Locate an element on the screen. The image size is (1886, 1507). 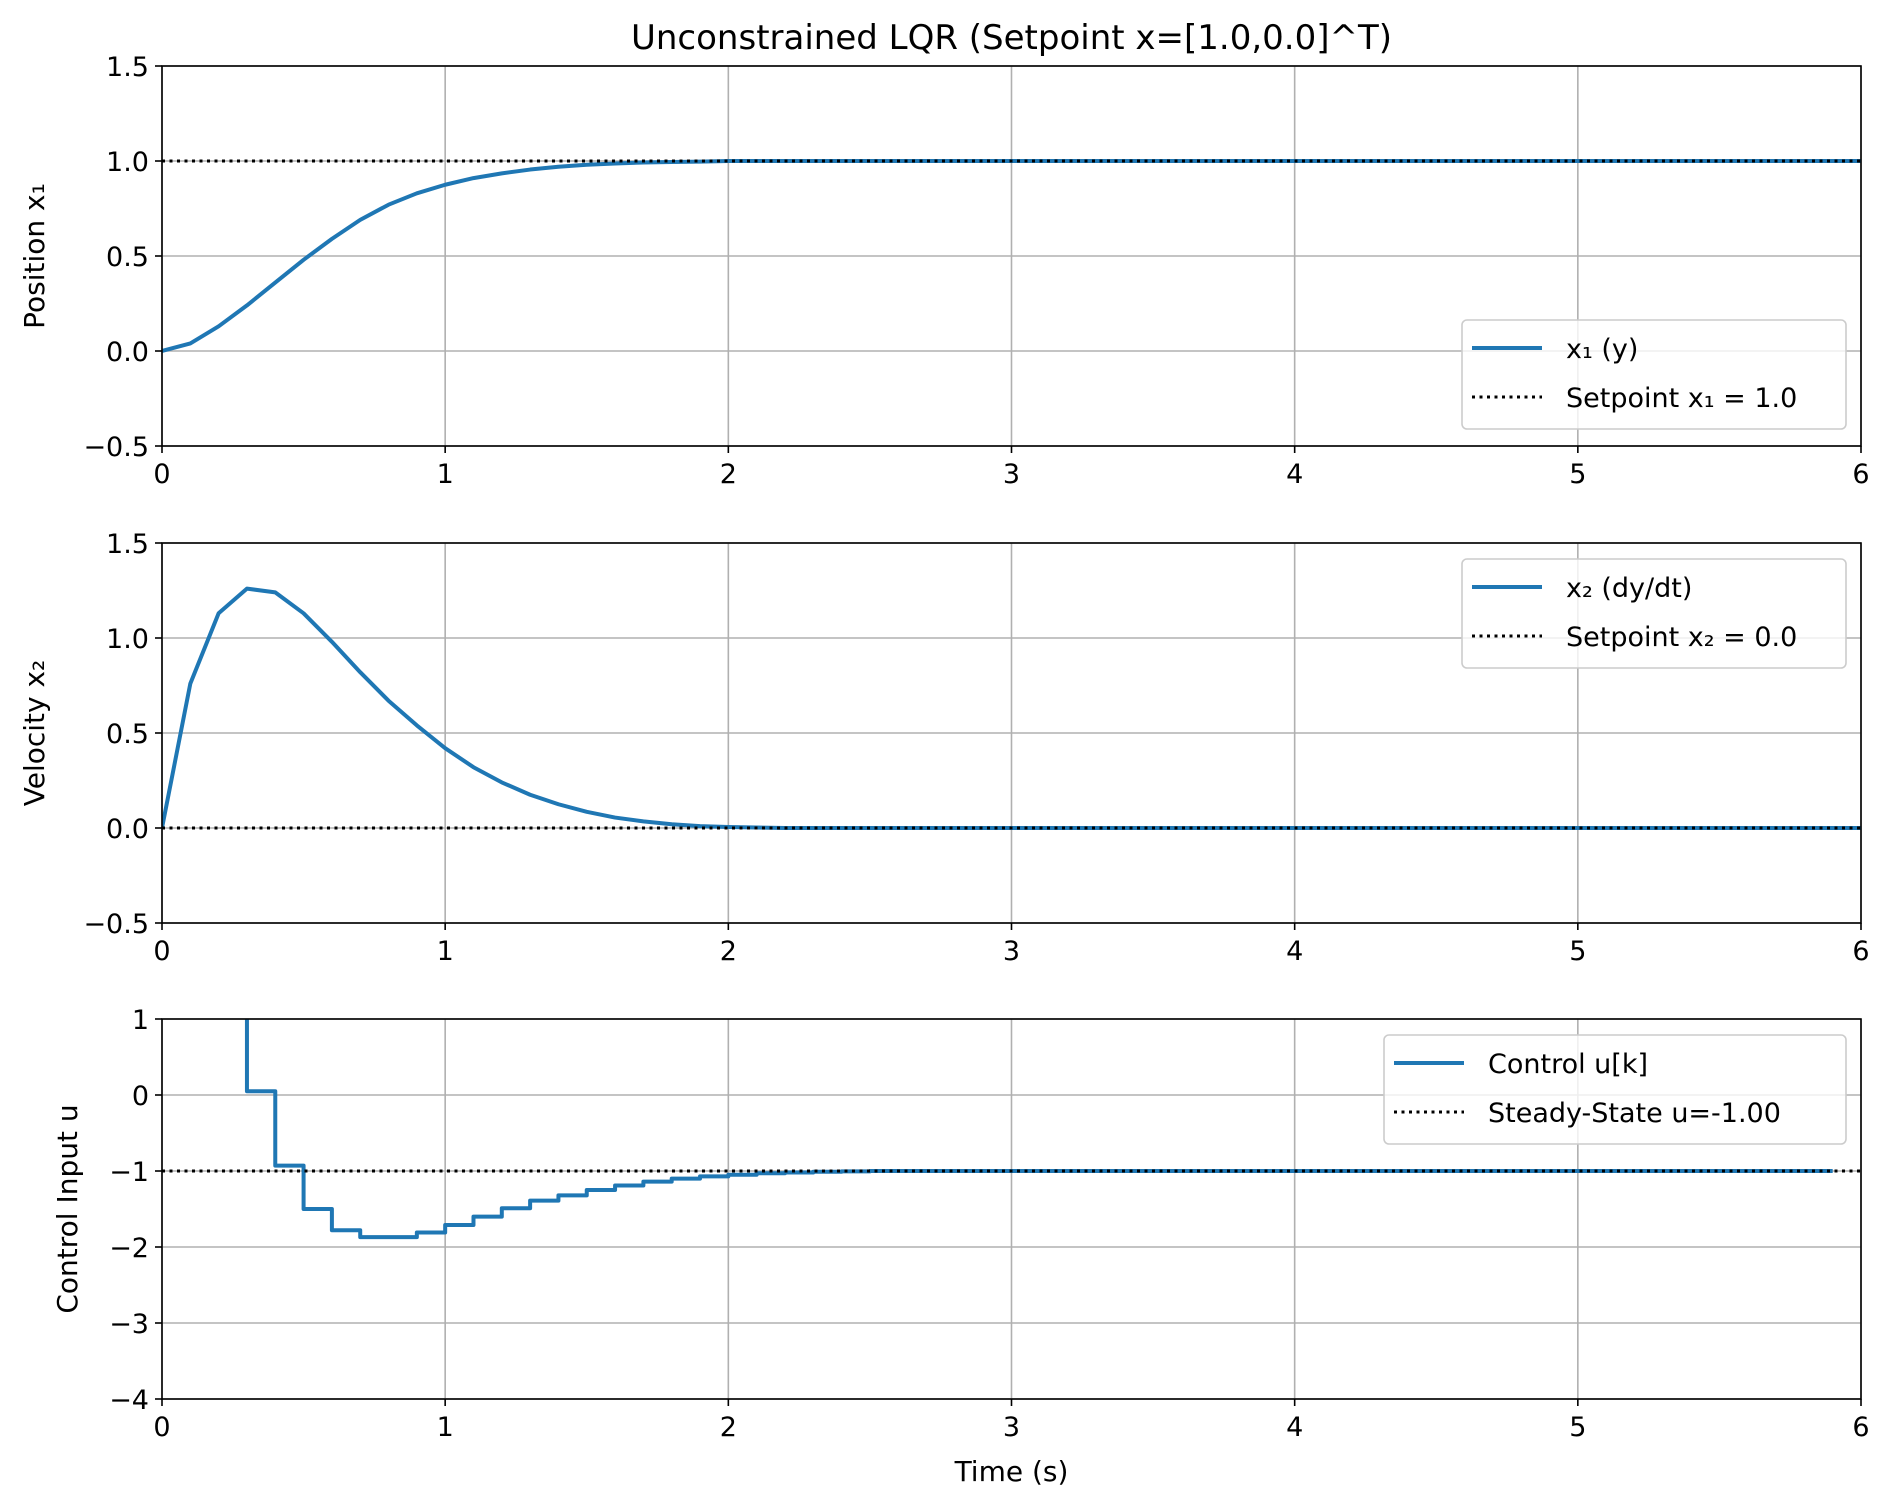
y-axis-label: Control Input u is located at coordinates (67, 1208).